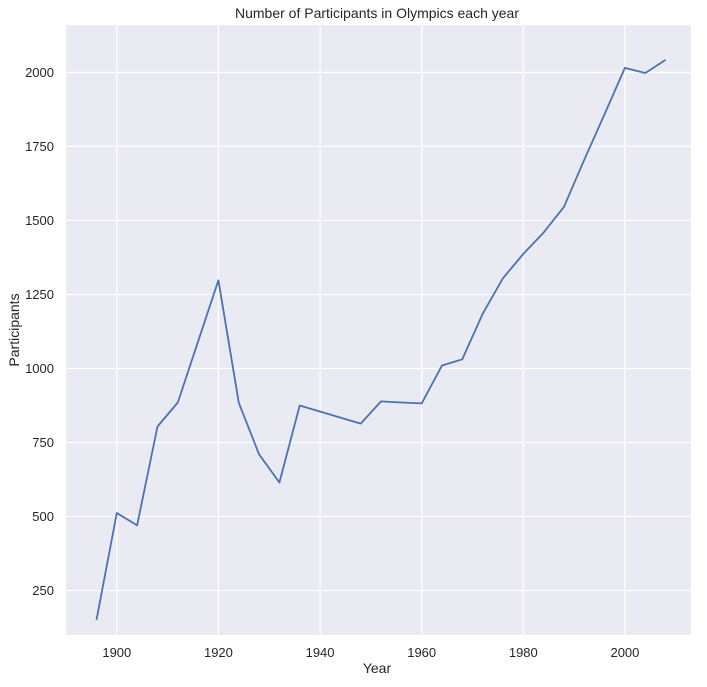  I want to click on y-tick-label: 1500, so click(39, 220).